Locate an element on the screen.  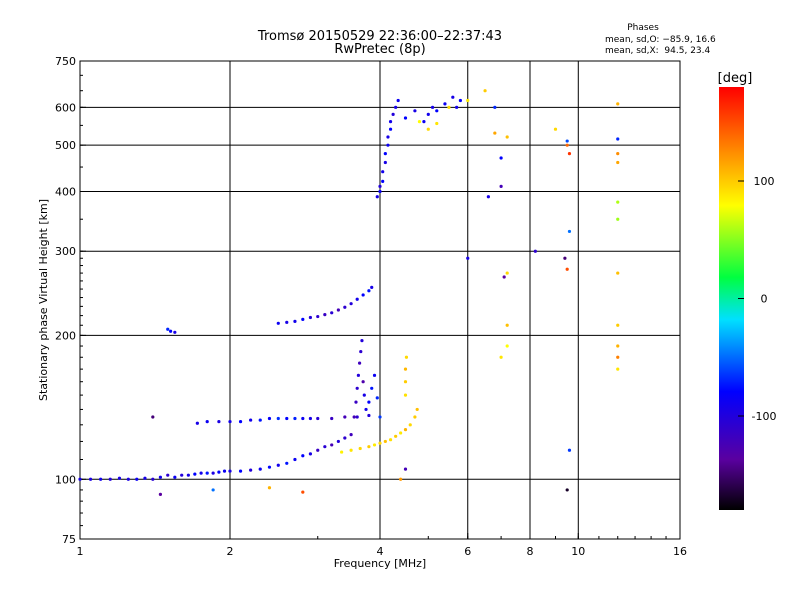
x-tick-label: 16 is located at coordinates (680, 551).